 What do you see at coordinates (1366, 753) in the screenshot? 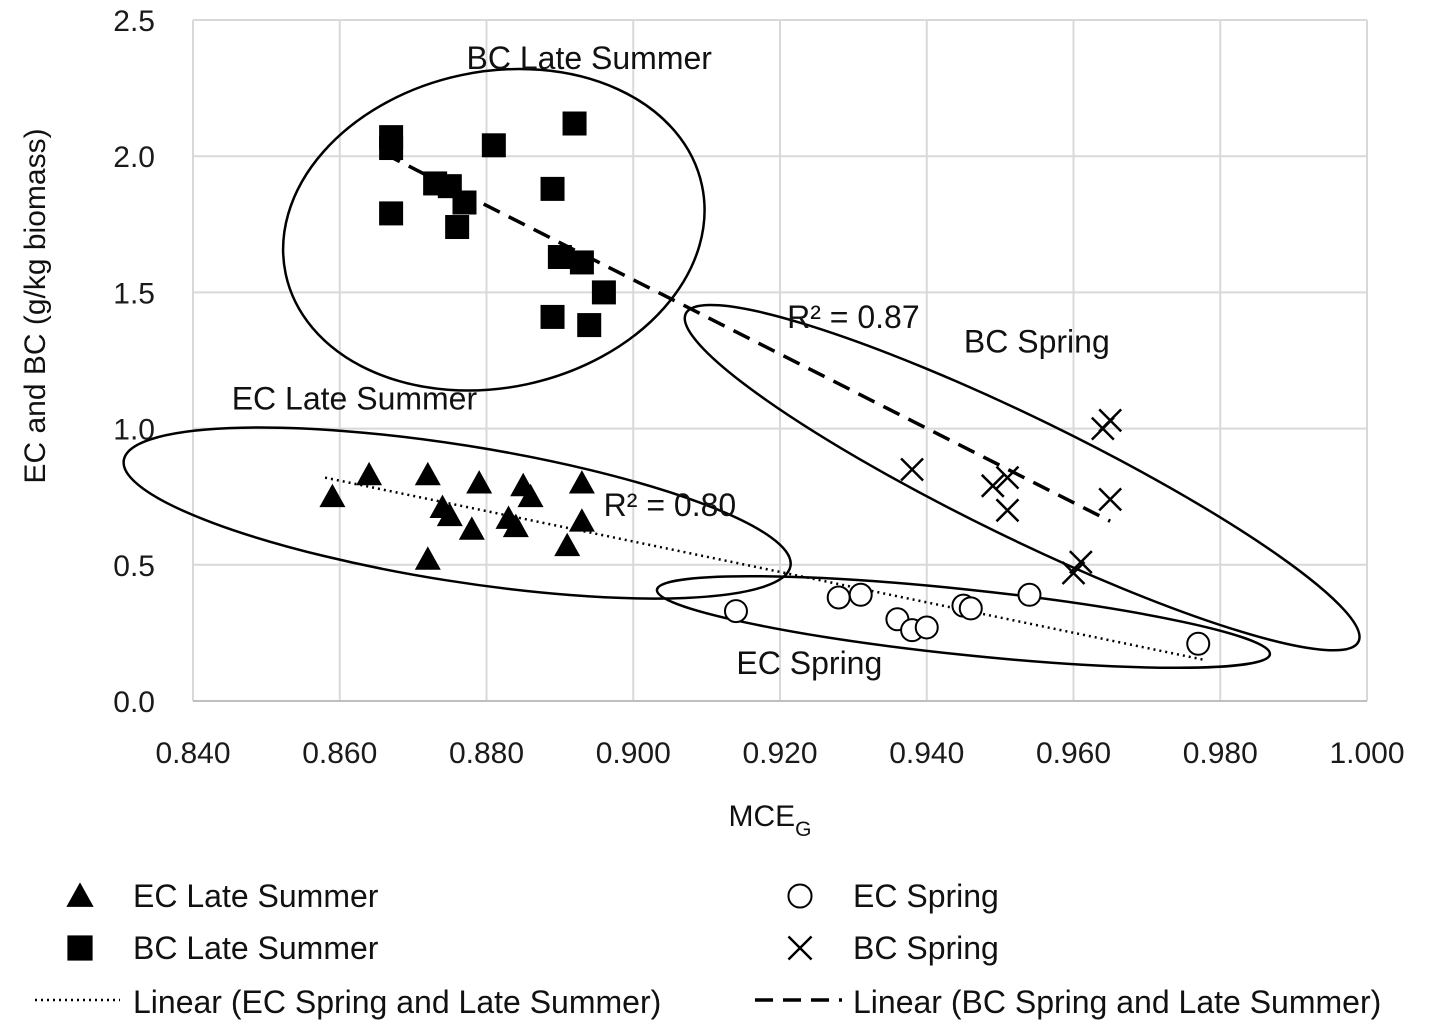
I see `x-tick-label-8: 1.000` at bounding box center [1366, 753].